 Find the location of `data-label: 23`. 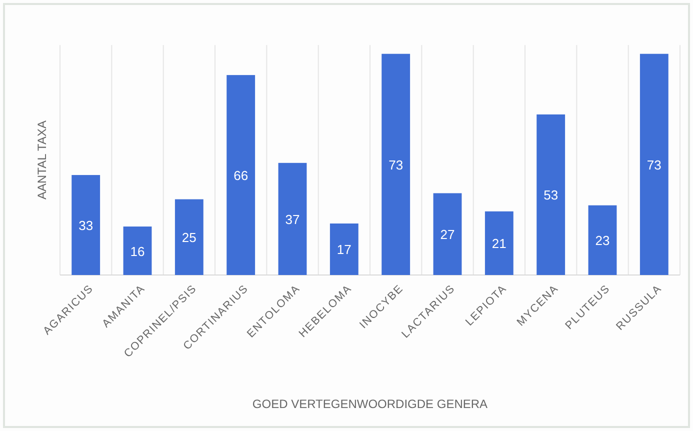

data-label: 23 is located at coordinates (602, 240).